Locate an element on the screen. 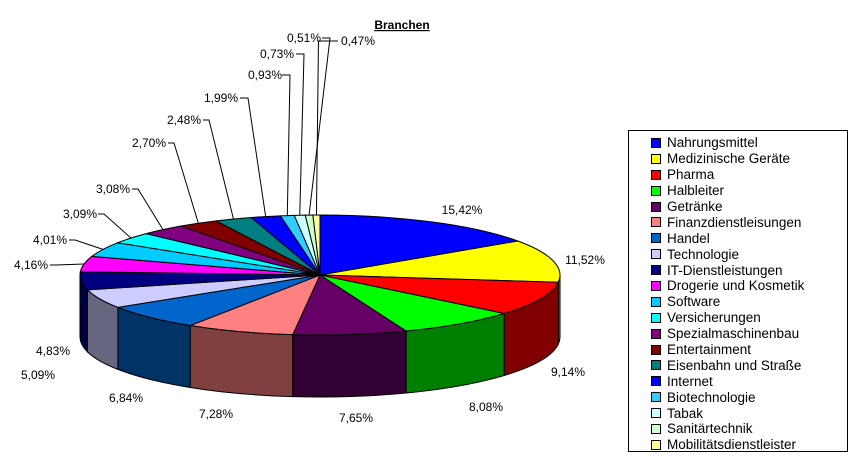 The image size is (853, 463). legend-label: Tabak is located at coordinates (685, 413).